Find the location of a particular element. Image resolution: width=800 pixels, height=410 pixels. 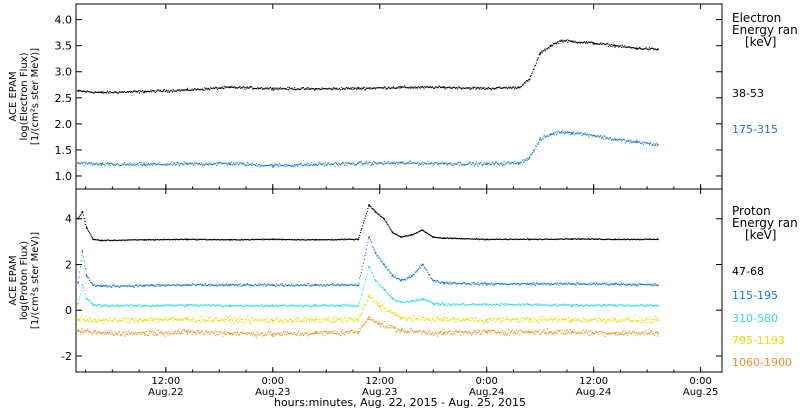

electron-y-tick-label: 3.5 is located at coordinates (64, 46).